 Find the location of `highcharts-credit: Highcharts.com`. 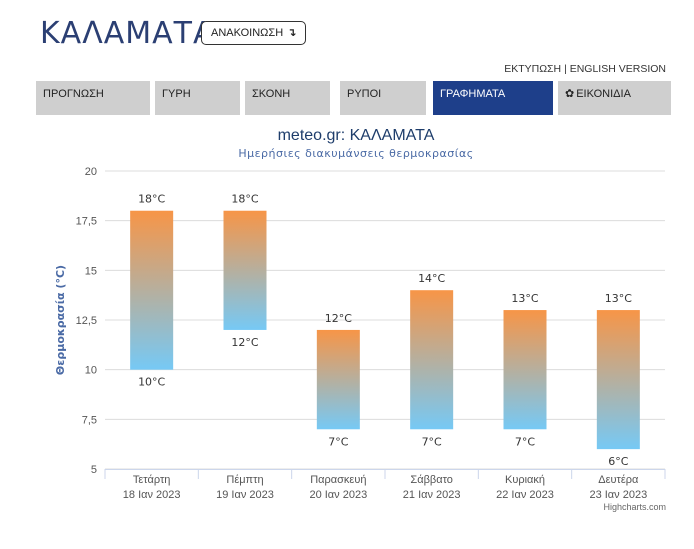

highcharts-credit: Highcharts.com is located at coordinates (634, 507).